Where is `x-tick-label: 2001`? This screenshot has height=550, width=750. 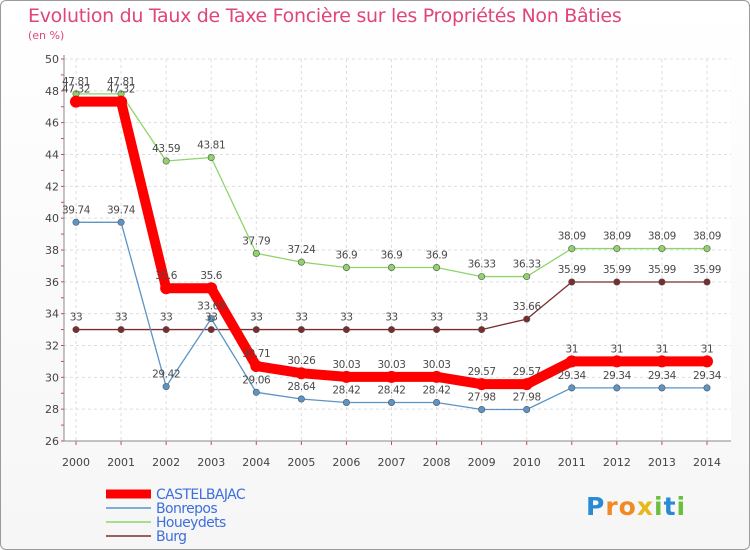 x-tick-label: 2001 is located at coordinates (121, 462).